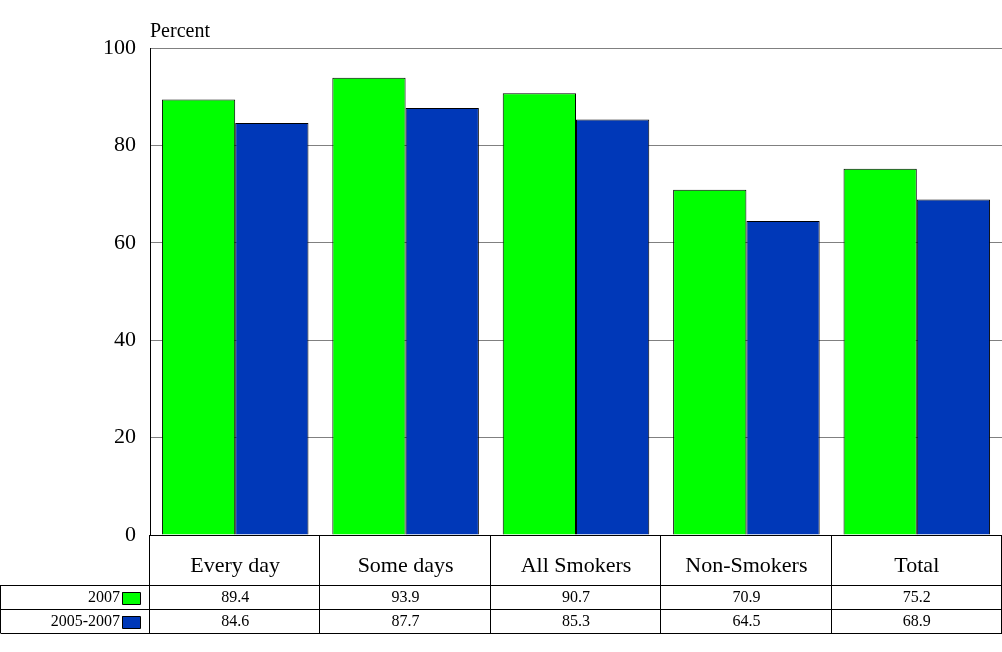 This screenshot has width=1002, height=652. Describe the element at coordinates (405, 597) in the screenshot. I see `data-label: 93.9` at that location.